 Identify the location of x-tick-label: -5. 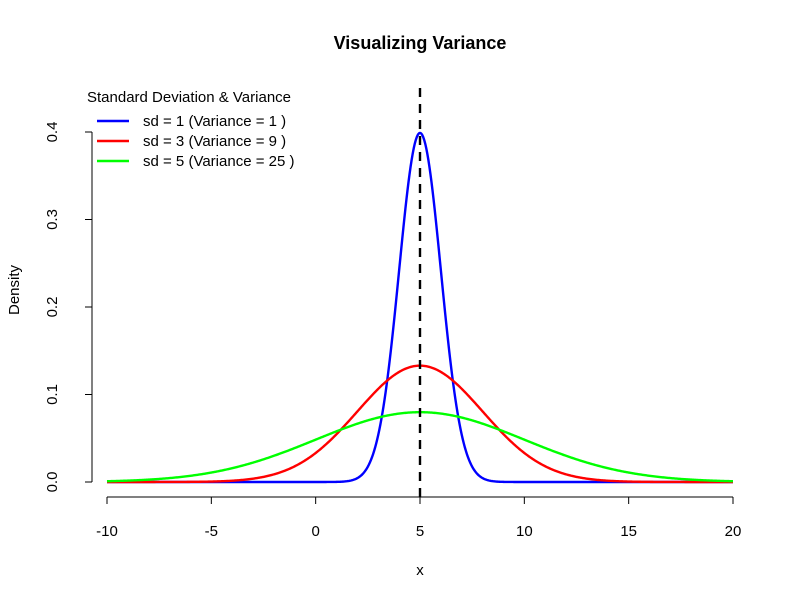
(211, 531).